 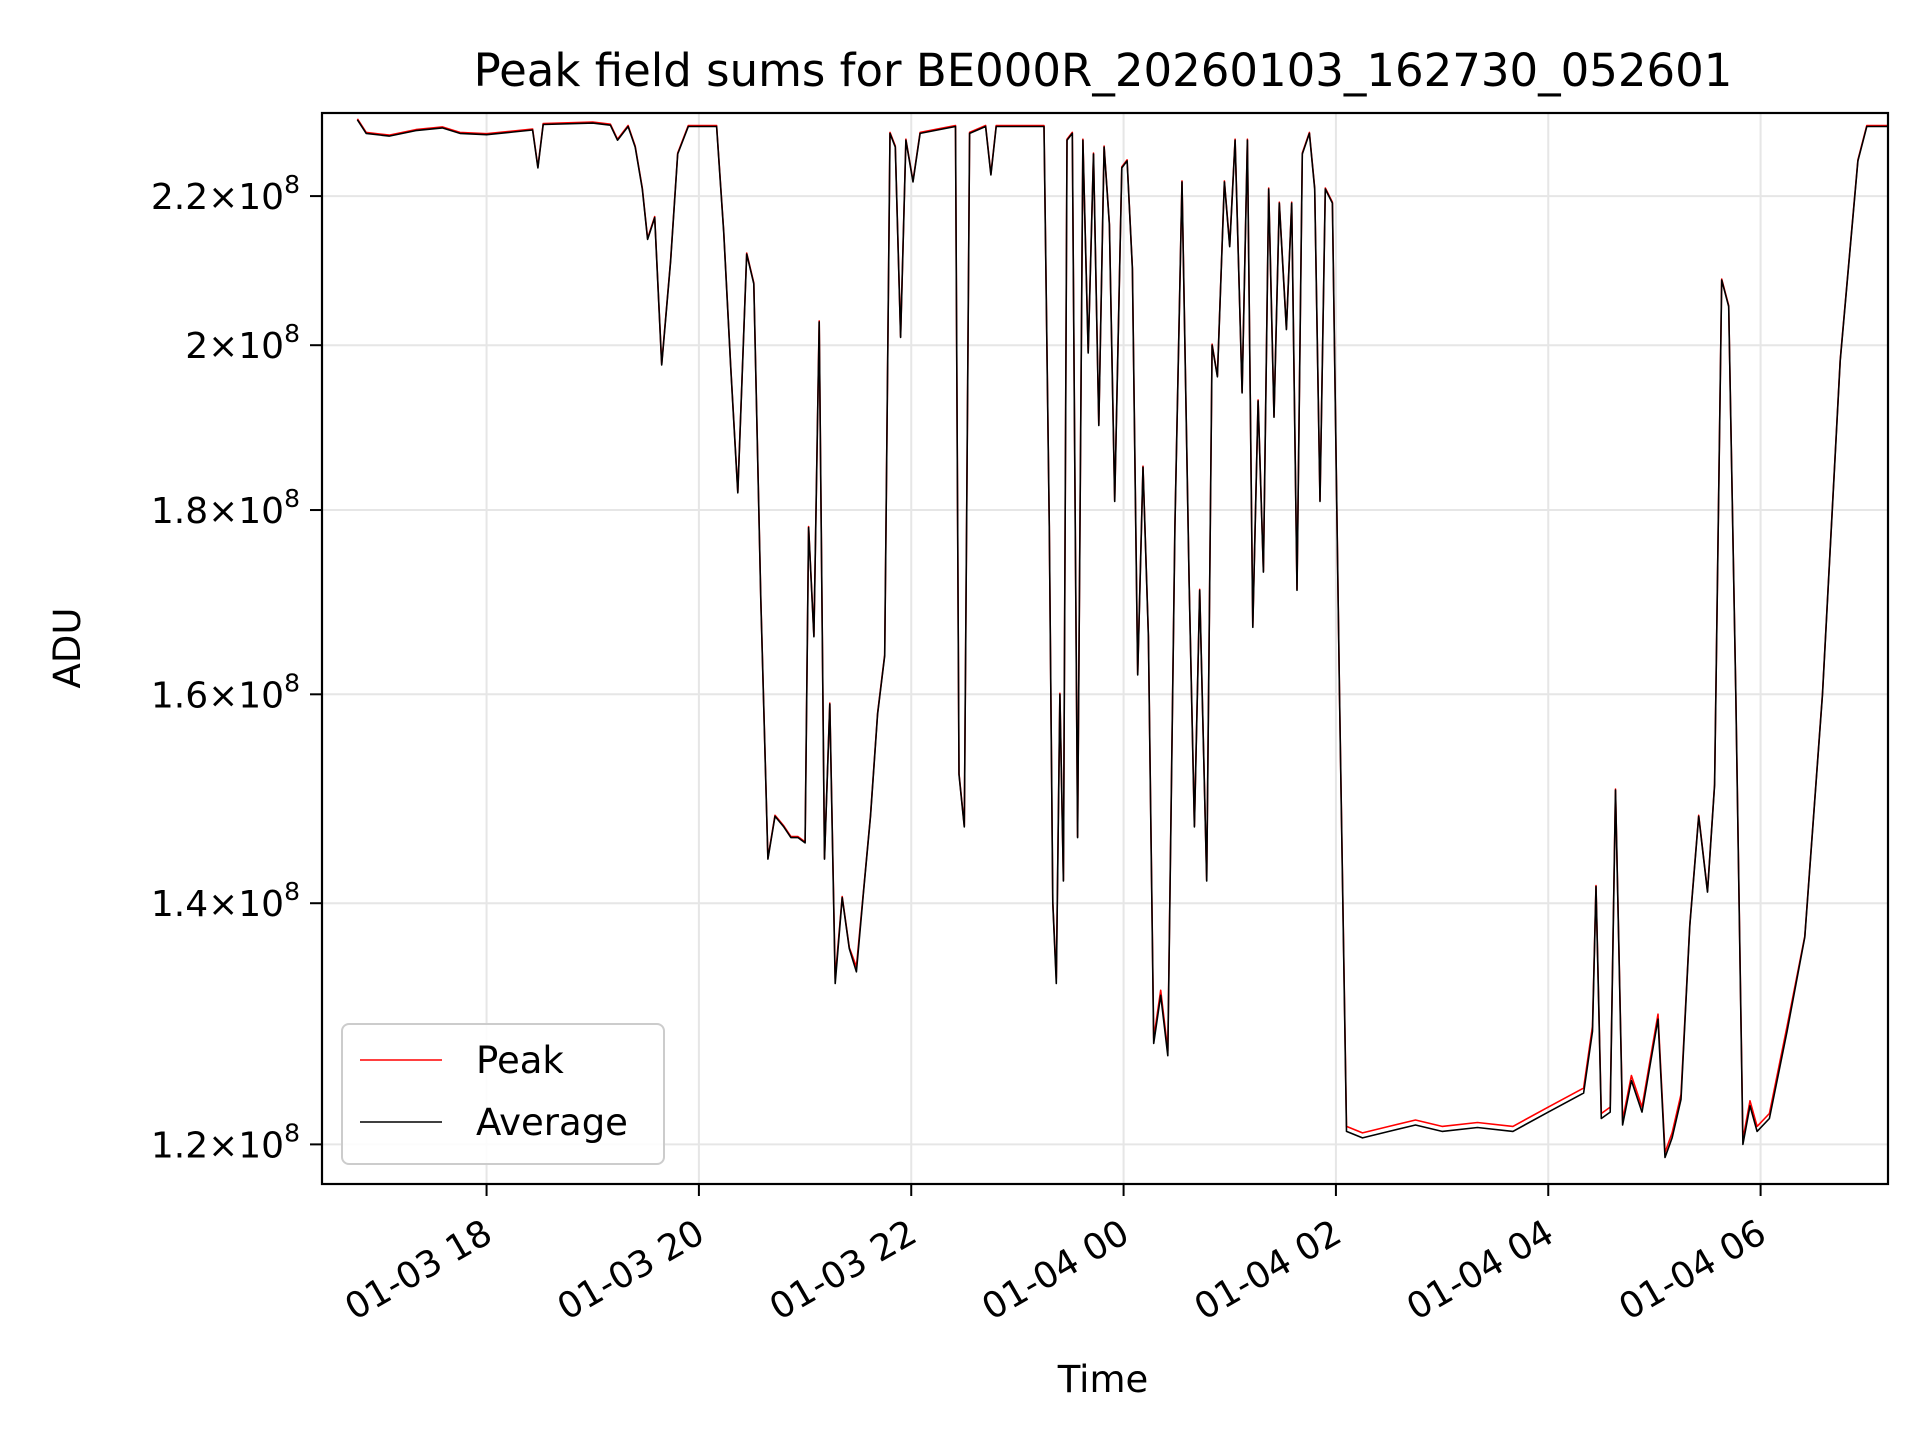 I want to click on y-tick-label: 1.6×108, so click(x=225, y=692).